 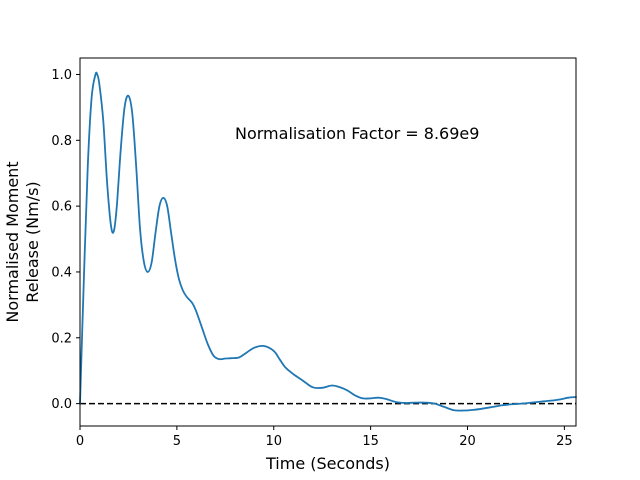 What do you see at coordinates (61, 207) in the screenshot?
I see `y-tick-label: 0.6` at bounding box center [61, 207].